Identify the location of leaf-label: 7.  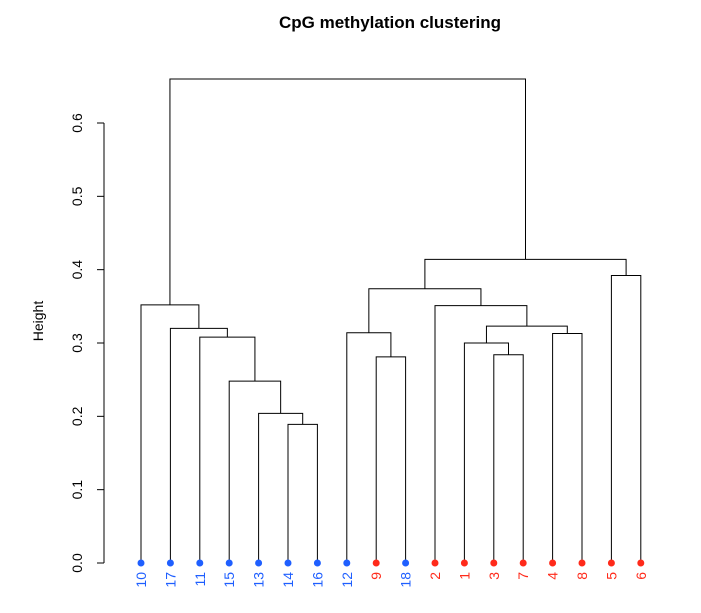
(523, 576).